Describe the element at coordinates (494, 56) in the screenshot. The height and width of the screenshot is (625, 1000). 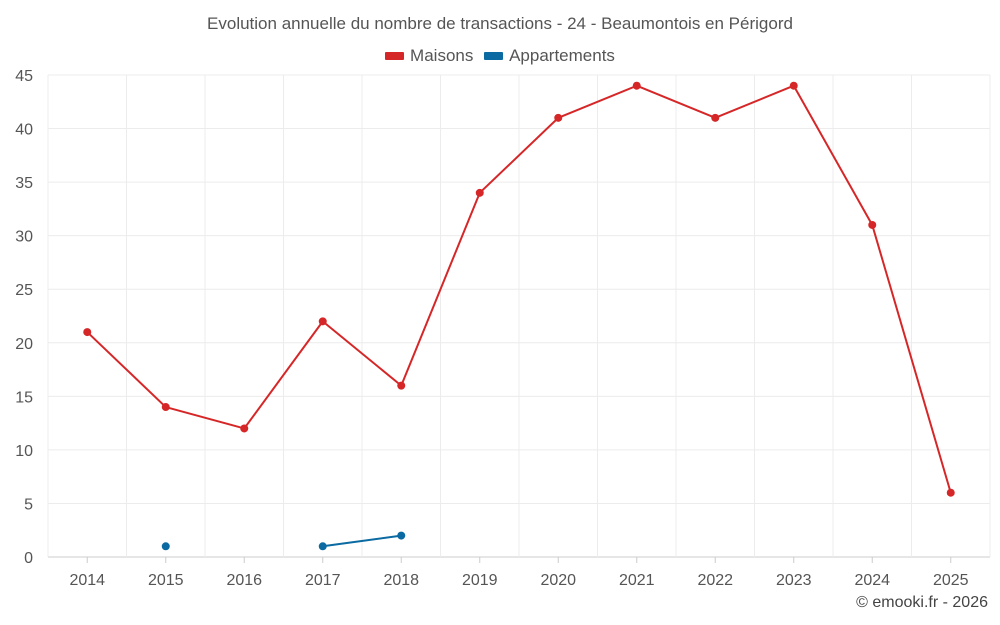
I see `legend-swatch-appartements` at that location.